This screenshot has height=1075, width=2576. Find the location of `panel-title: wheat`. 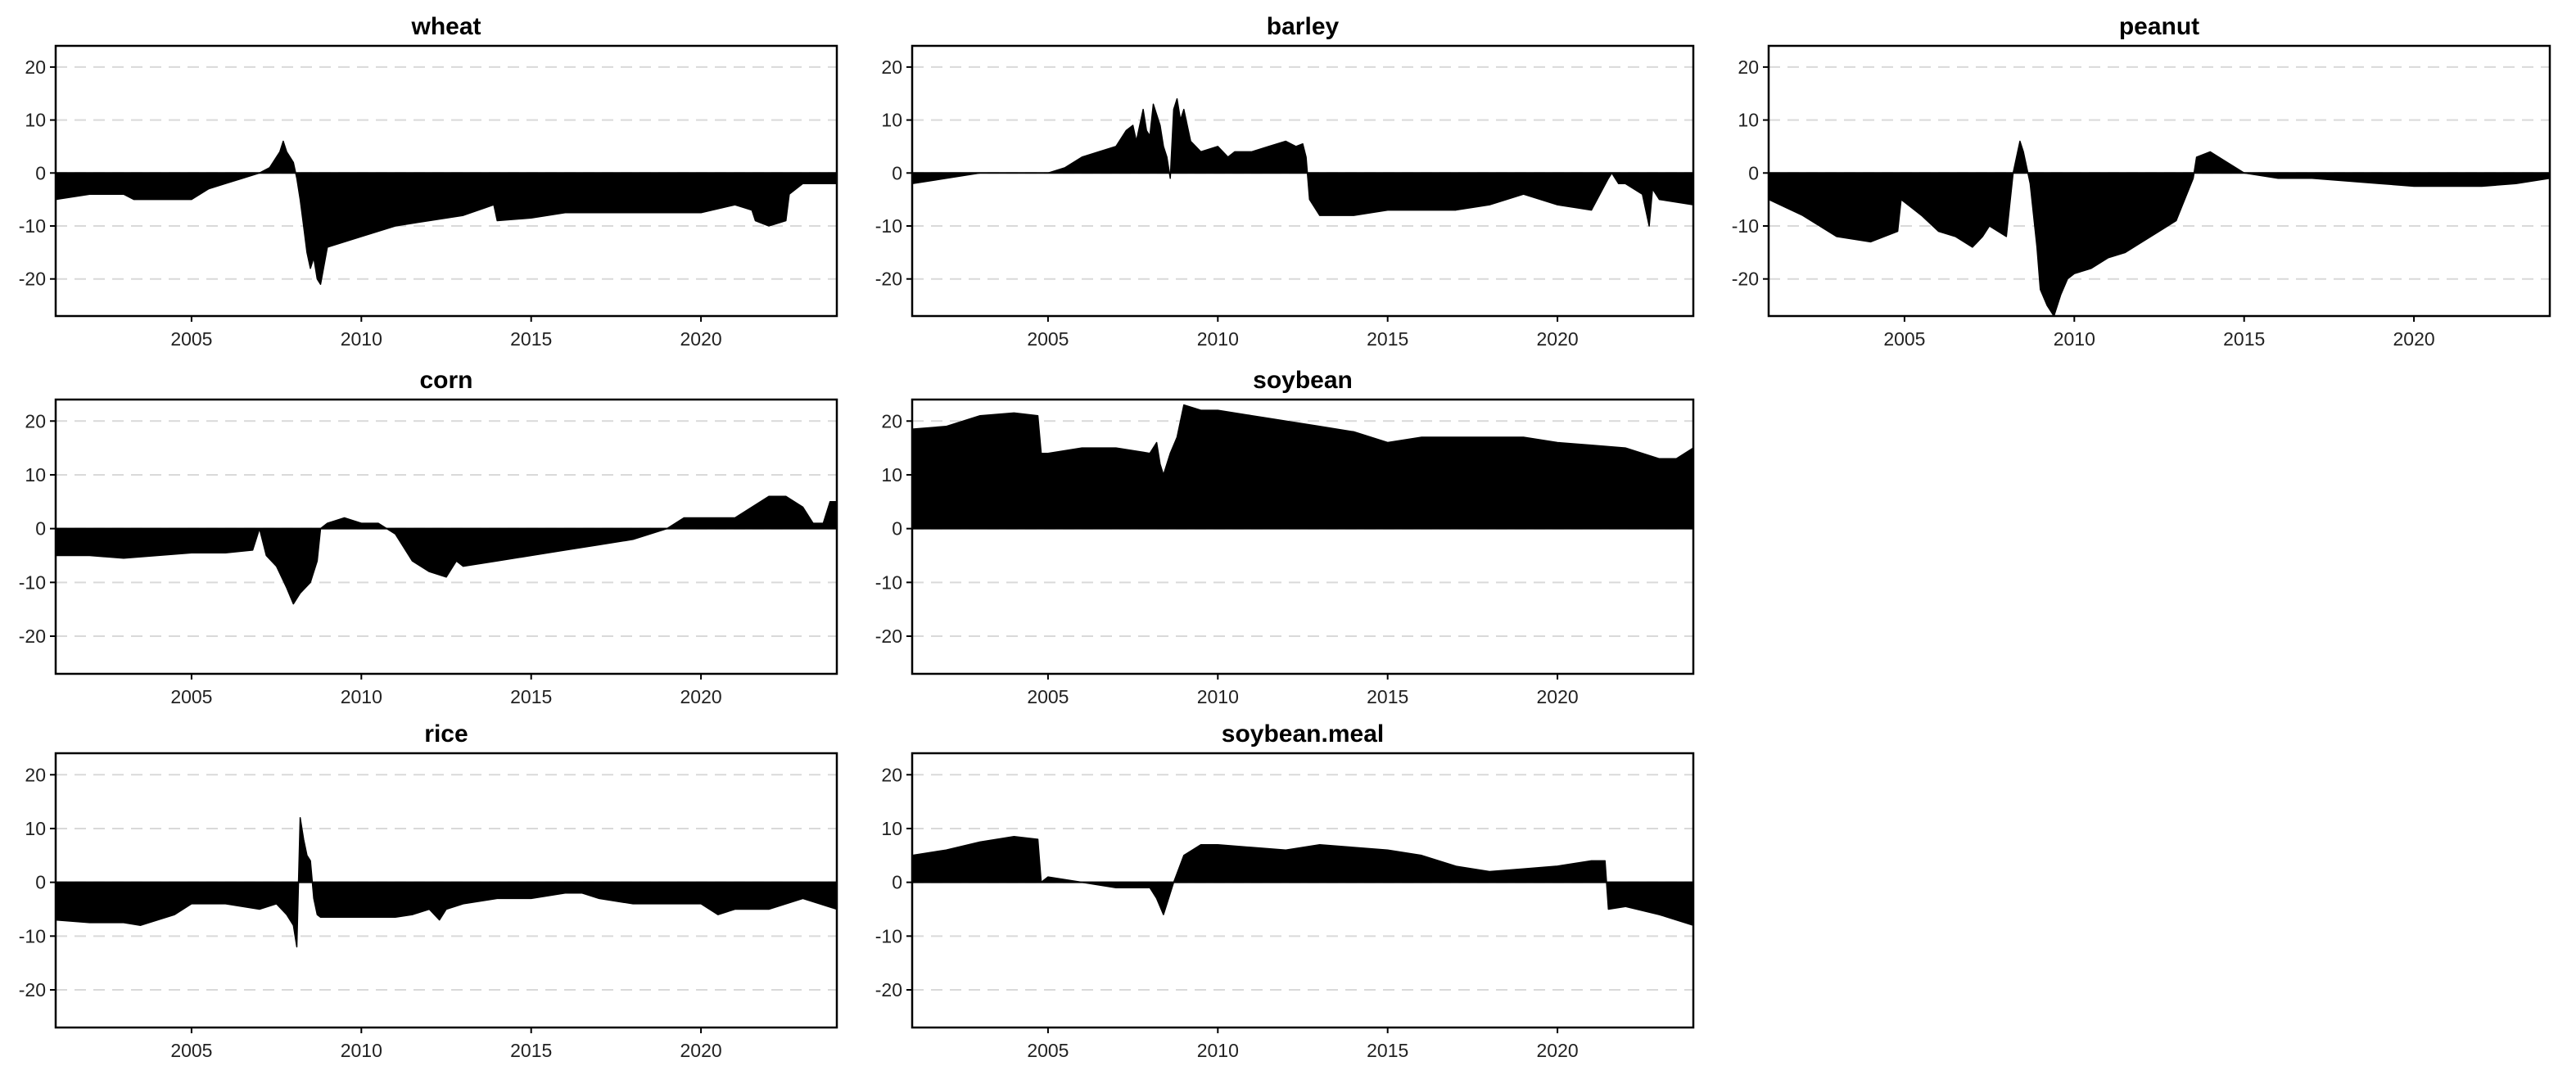

panel-title: wheat is located at coordinates (445, 26).